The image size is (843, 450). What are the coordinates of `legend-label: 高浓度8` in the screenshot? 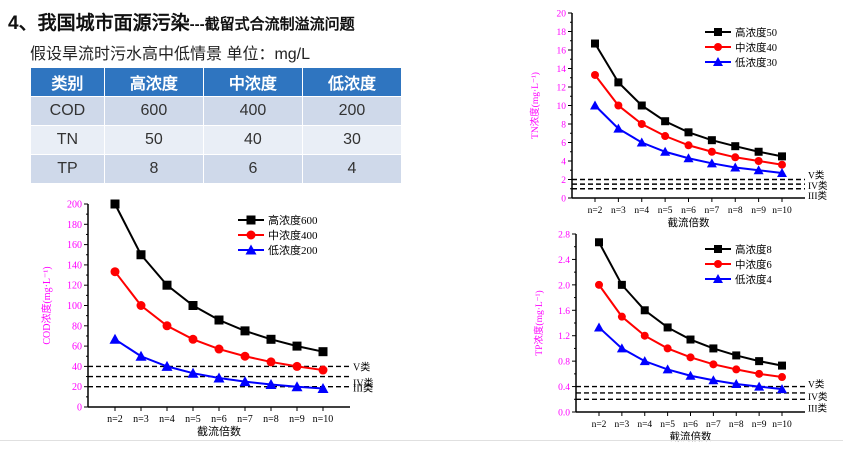 It's located at (753, 249).